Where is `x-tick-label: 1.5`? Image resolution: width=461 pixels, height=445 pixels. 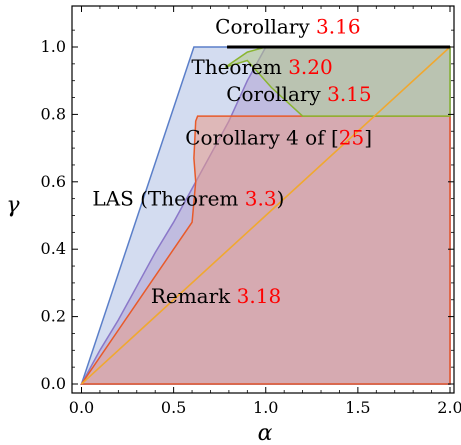 x-tick-label: 1.5 is located at coordinates (357, 407).